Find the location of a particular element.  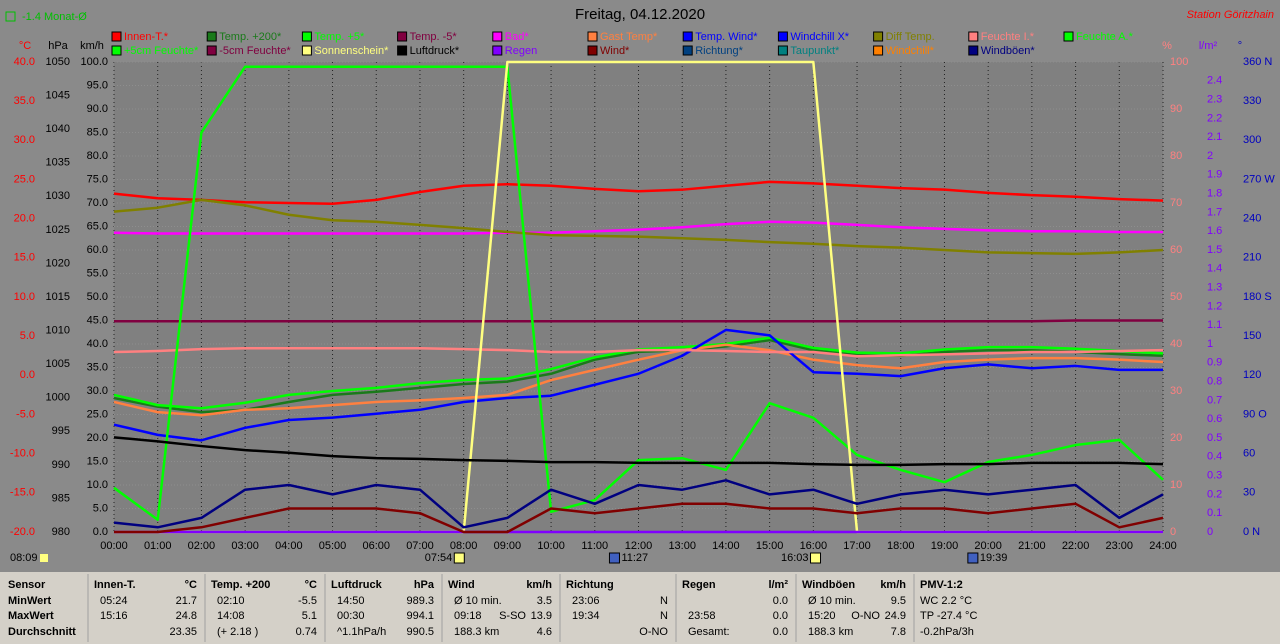

x-tick-label: 14:00 is located at coordinates (726, 546).